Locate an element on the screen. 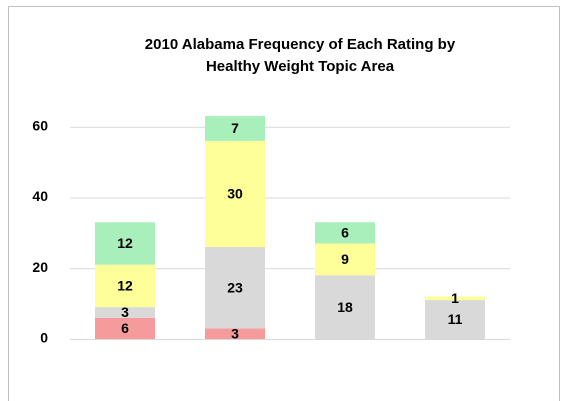 Image resolution: width=568 pixels, height=401 pixels. data-label: 18 is located at coordinates (345, 307).